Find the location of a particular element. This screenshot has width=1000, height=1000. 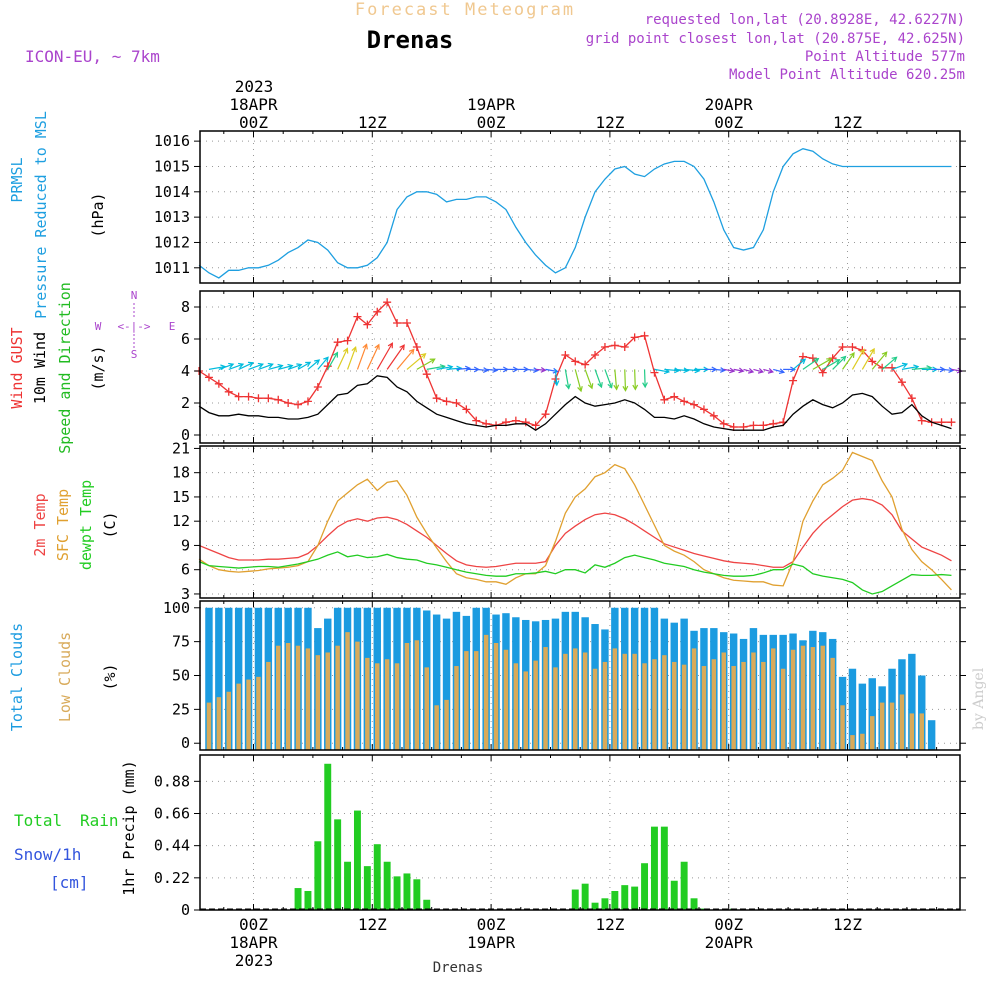

compass-icon: N S W E <-|-> is located at coordinates (135, 325).